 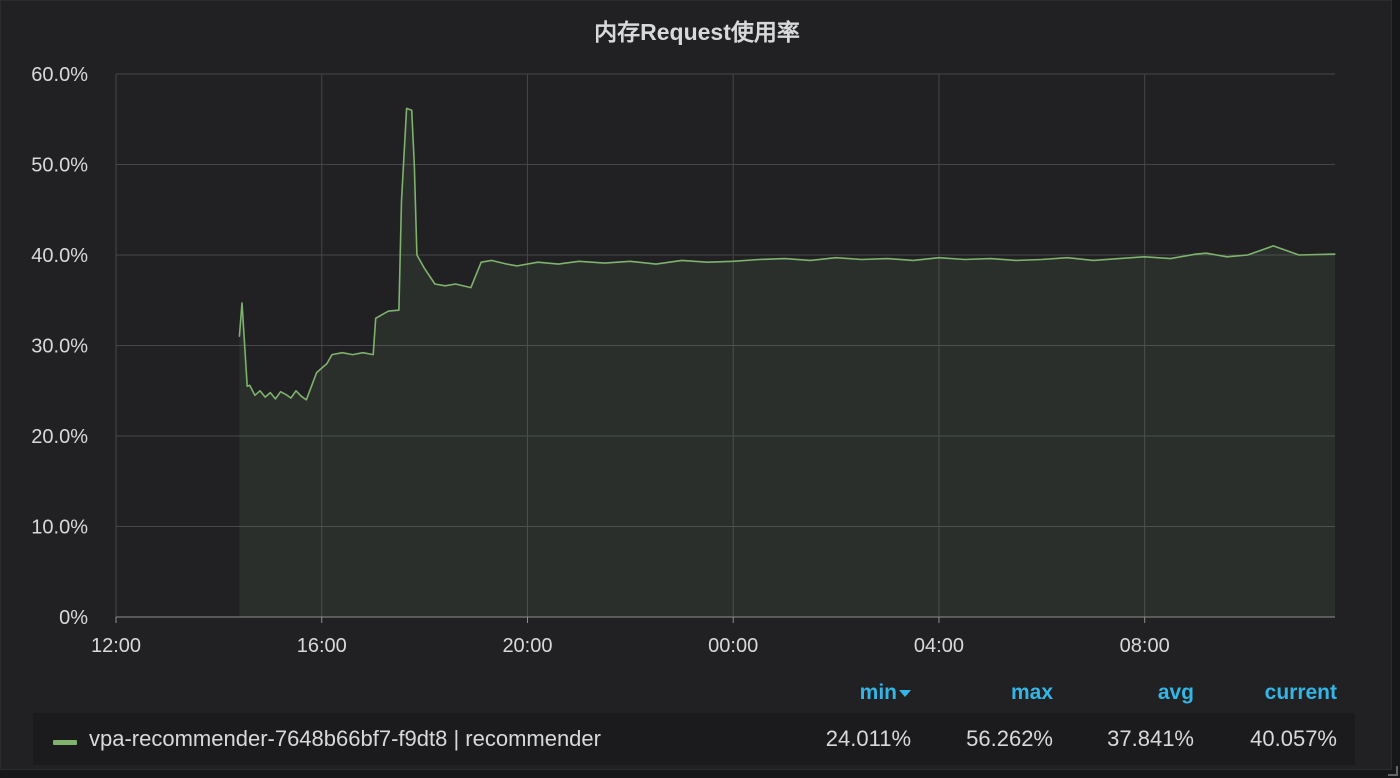 What do you see at coordinates (59, 75) in the screenshot?
I see `y-tick-label: 60.0%` at bounding box center [59, 75].